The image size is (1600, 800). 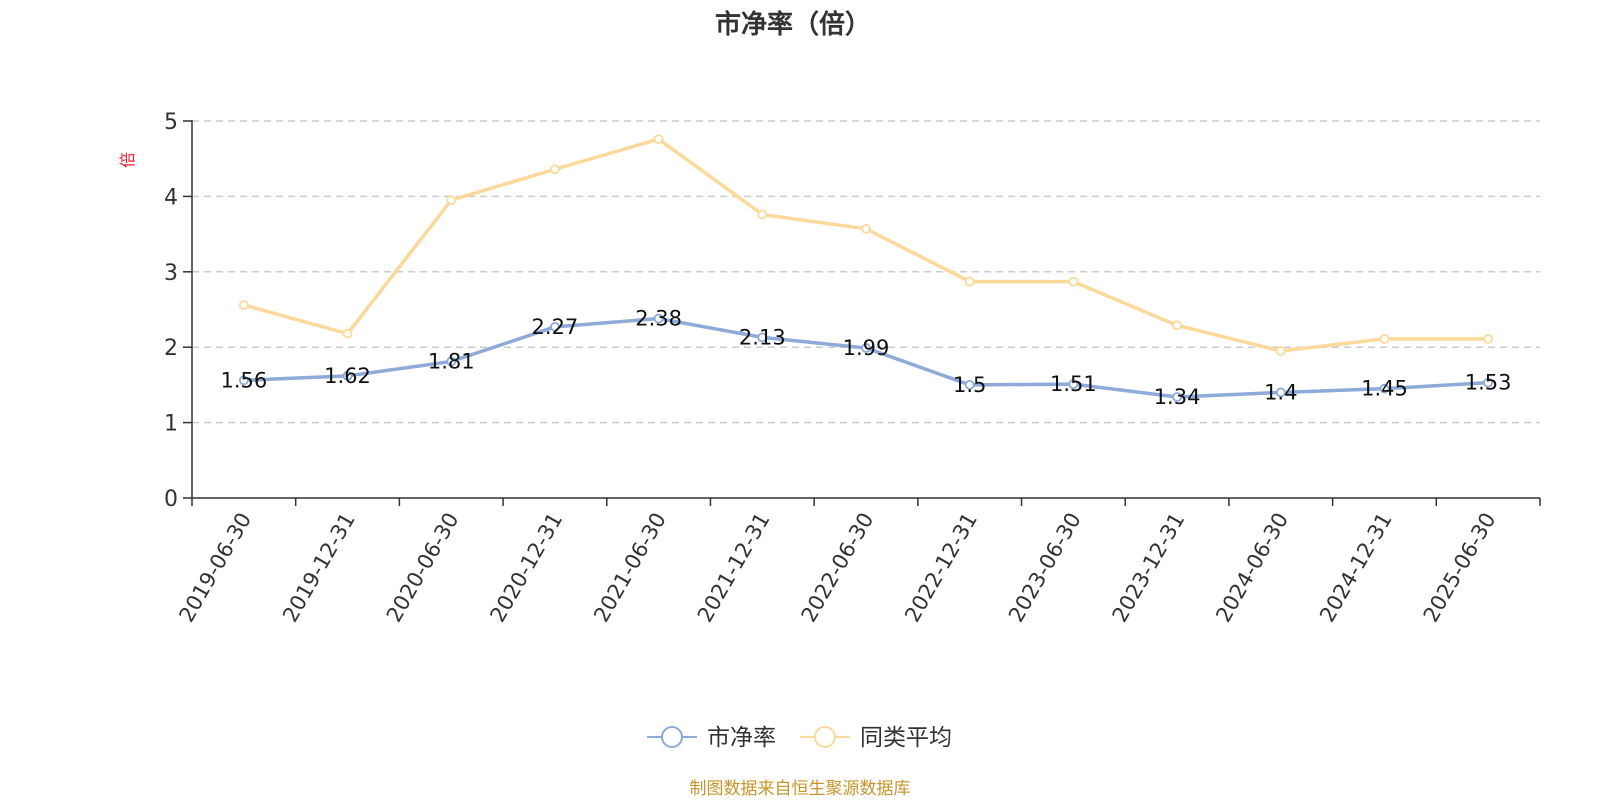 What do you see at coordinates (526, 568) in the screenshot?
I see `x-tick-label: 2020-12-31` at bounding box center [526, 568].